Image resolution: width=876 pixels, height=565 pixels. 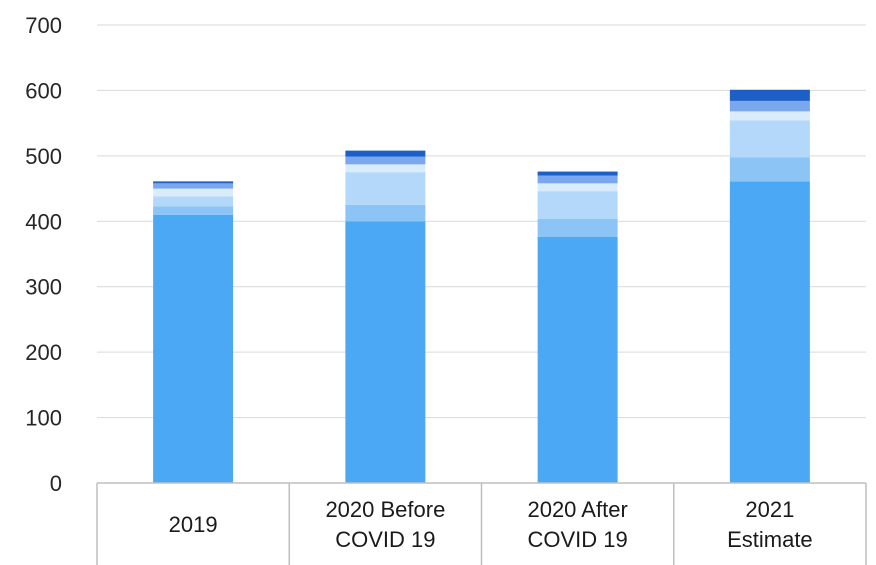 I want to click on y-tick-label: 600, so click(x=43, y=90).